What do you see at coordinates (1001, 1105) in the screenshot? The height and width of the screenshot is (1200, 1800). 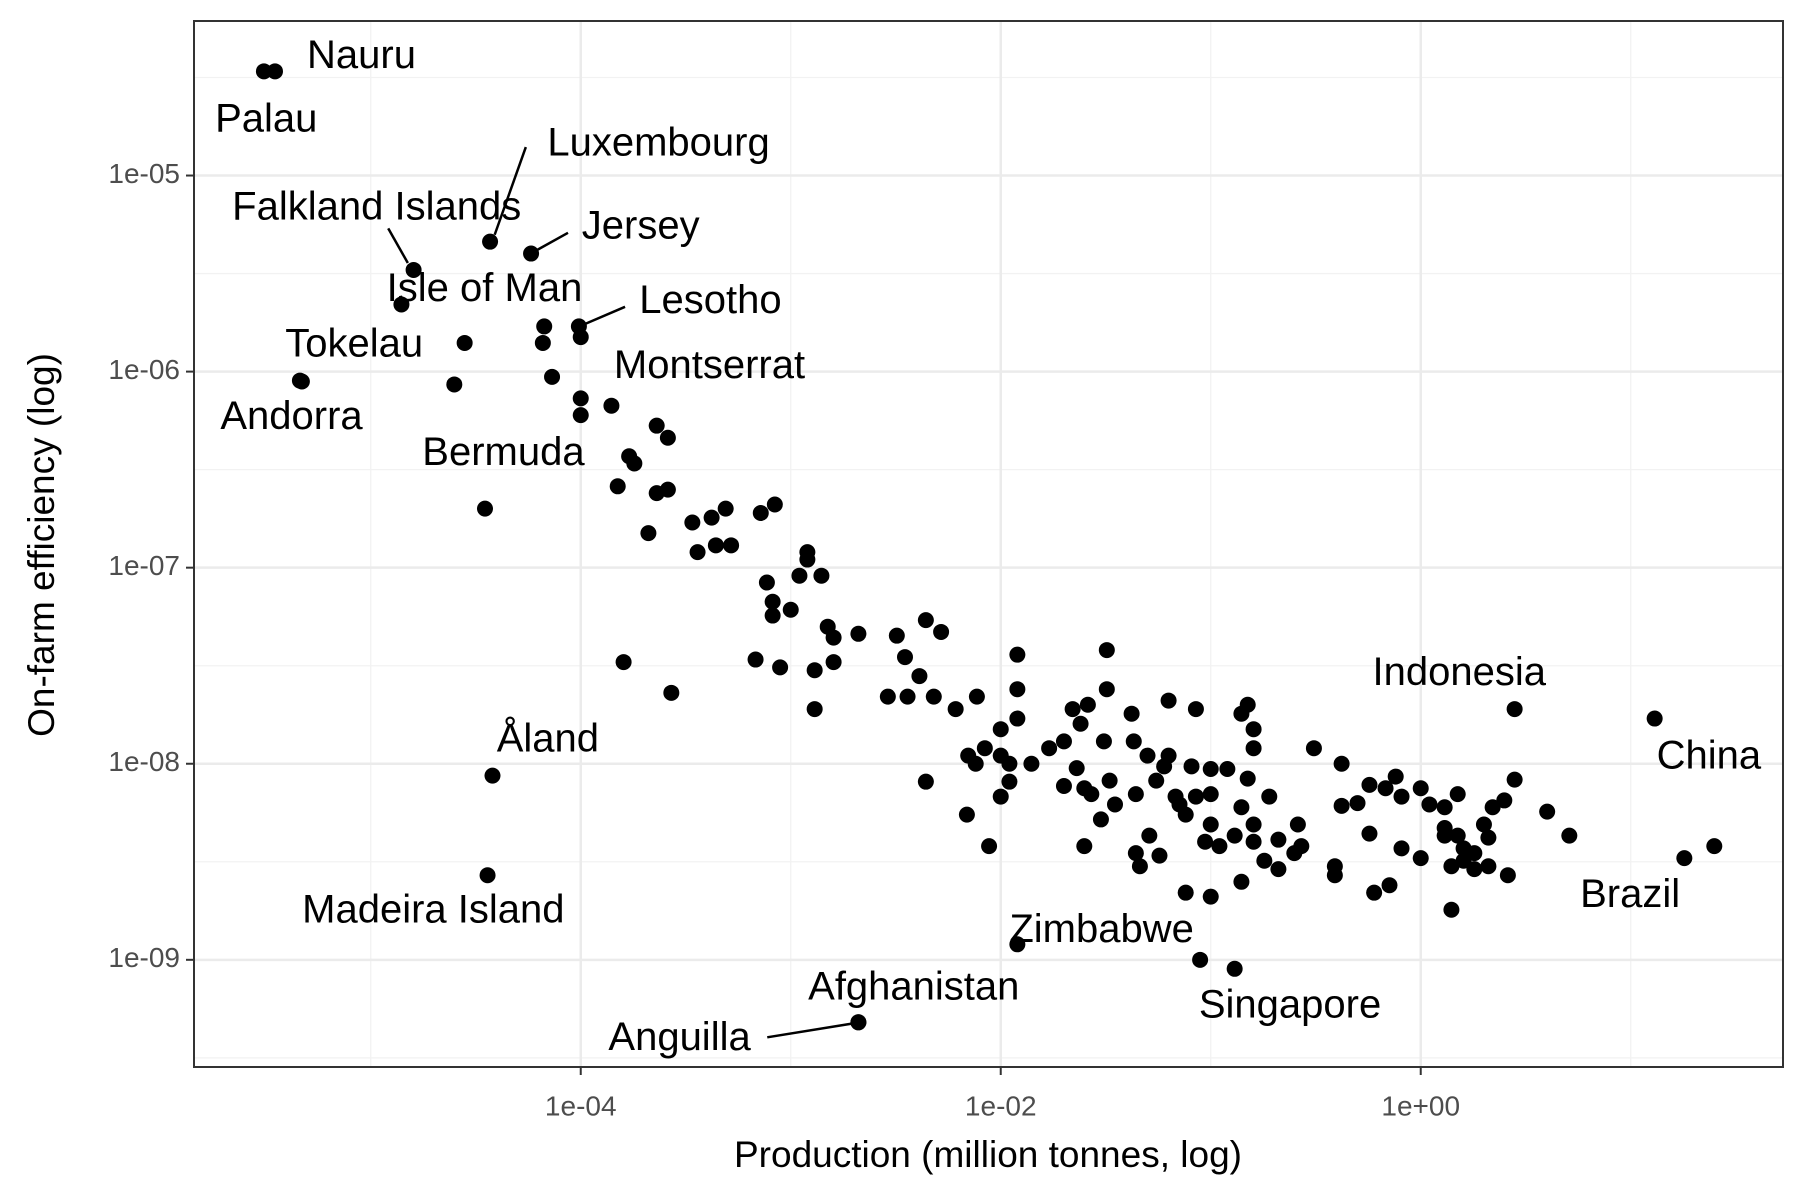 I see `x-tick-label: 1e-02` at bounding box center [1001, 1105].